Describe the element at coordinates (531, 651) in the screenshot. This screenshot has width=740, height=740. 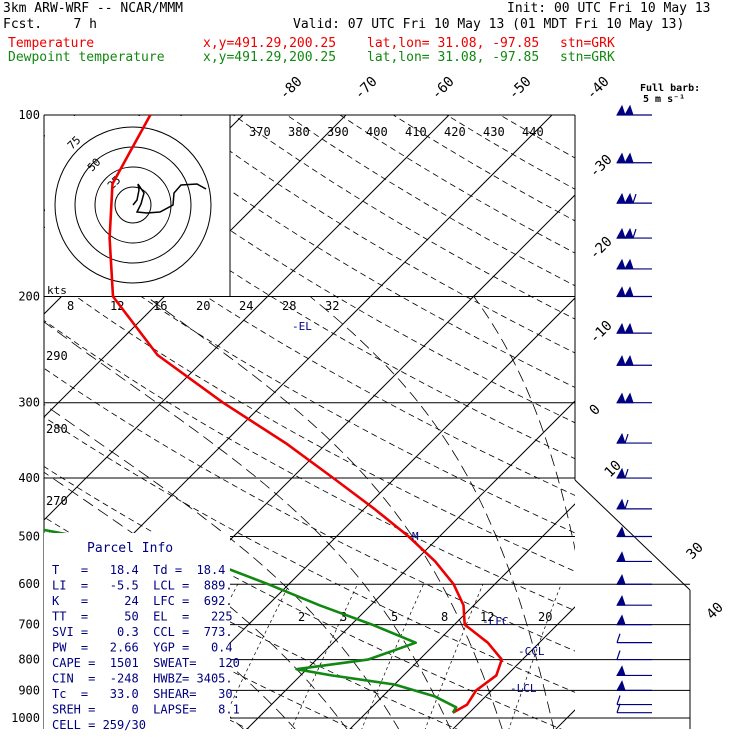
I see `ccl-marker: -CCL` at that location.